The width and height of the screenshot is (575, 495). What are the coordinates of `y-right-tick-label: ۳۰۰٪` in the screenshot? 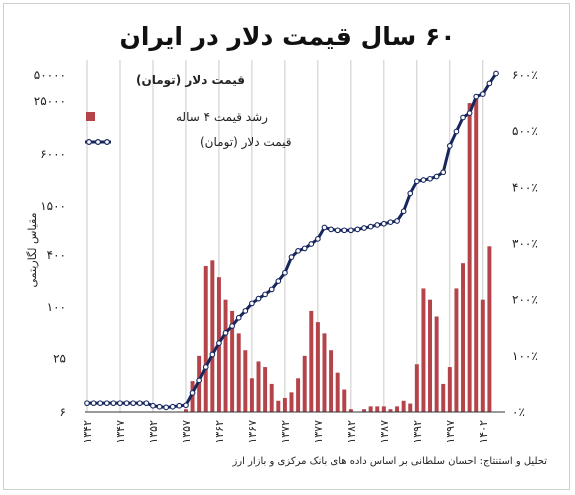 It's located at (525, 244).